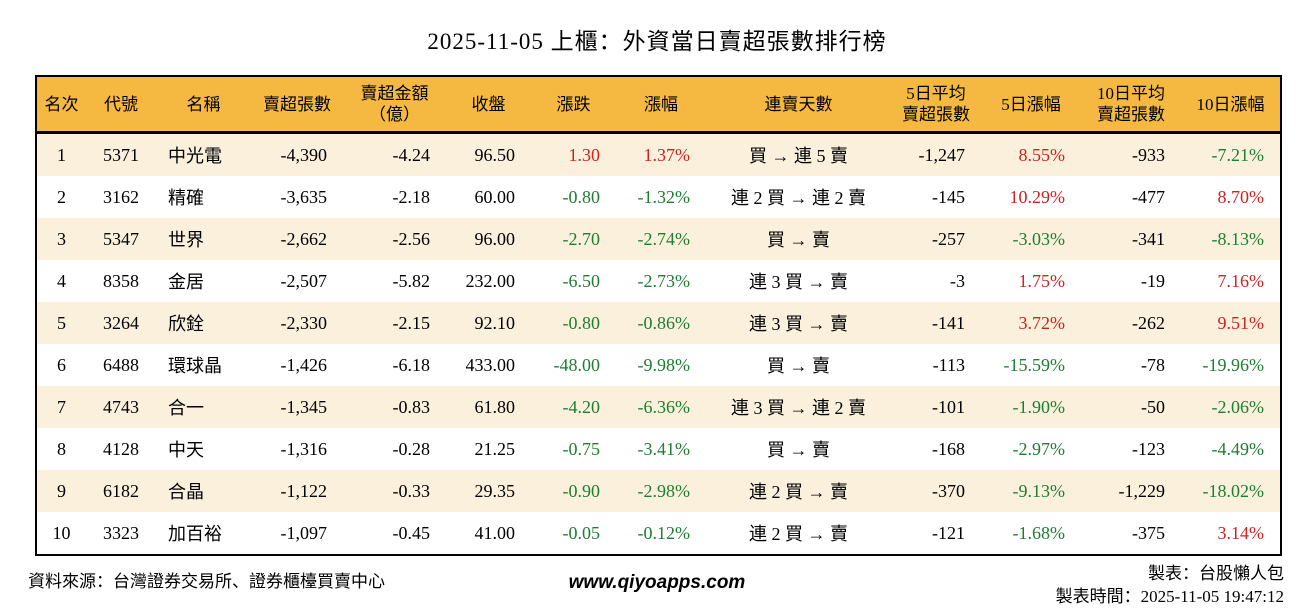  I want to click on cell-streak: 買 → 賣, so click(798, 450).